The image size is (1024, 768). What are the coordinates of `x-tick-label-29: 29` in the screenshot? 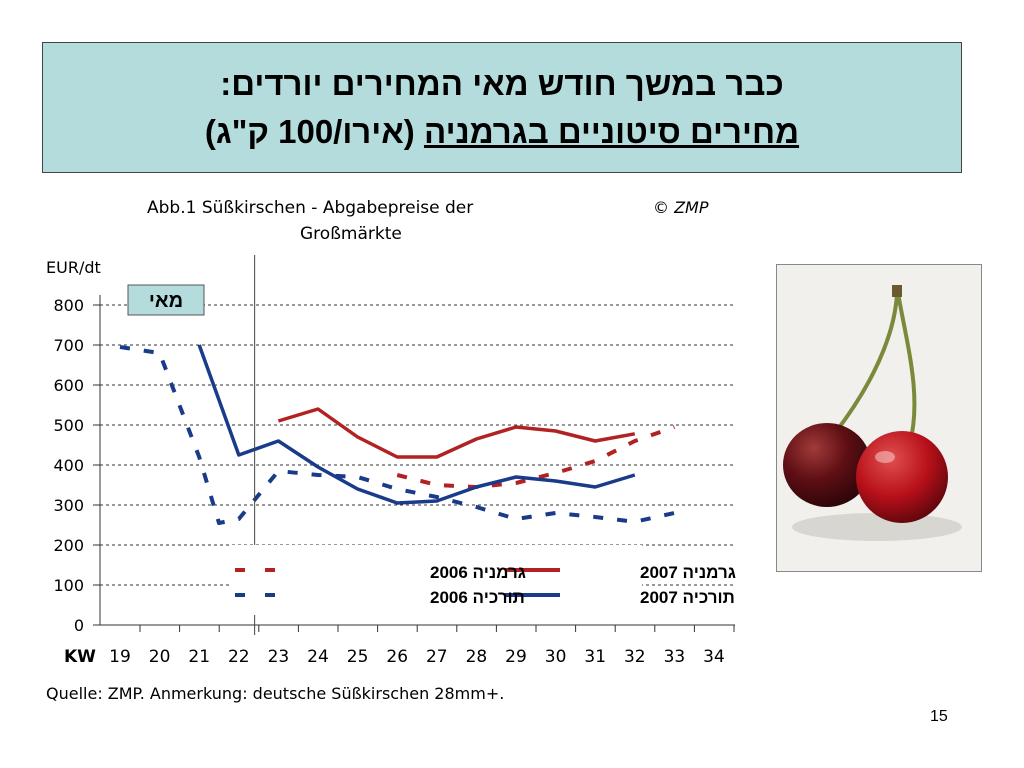 It's located at (516, 657).